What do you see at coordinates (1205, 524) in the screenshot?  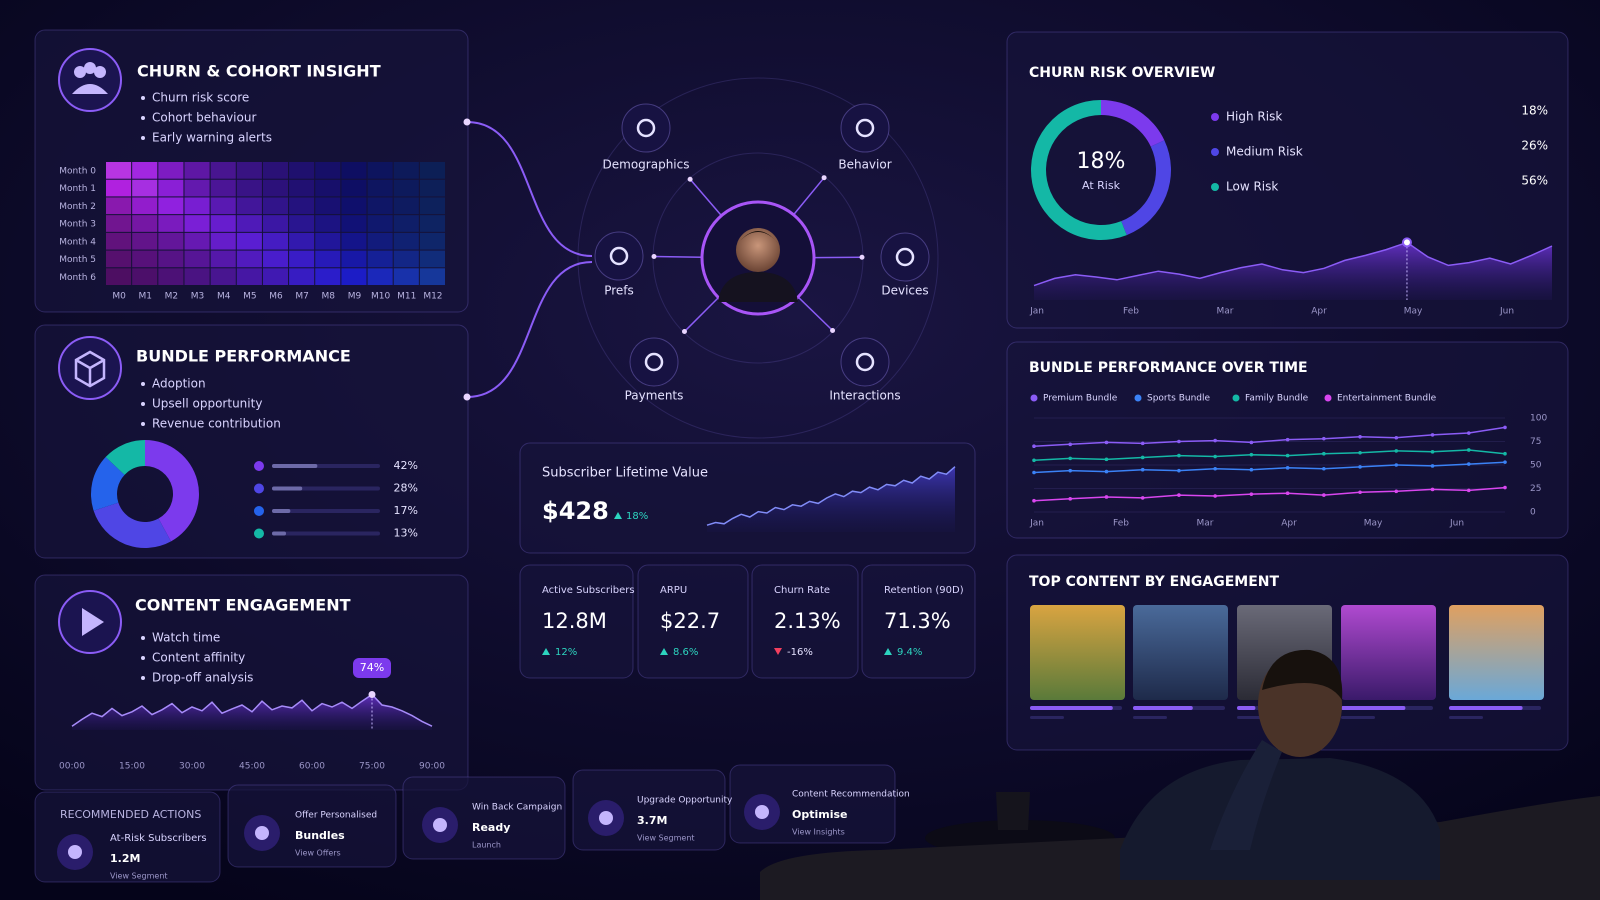 I see `x-tick-label: Mar` at bounding box center [1205, 524].